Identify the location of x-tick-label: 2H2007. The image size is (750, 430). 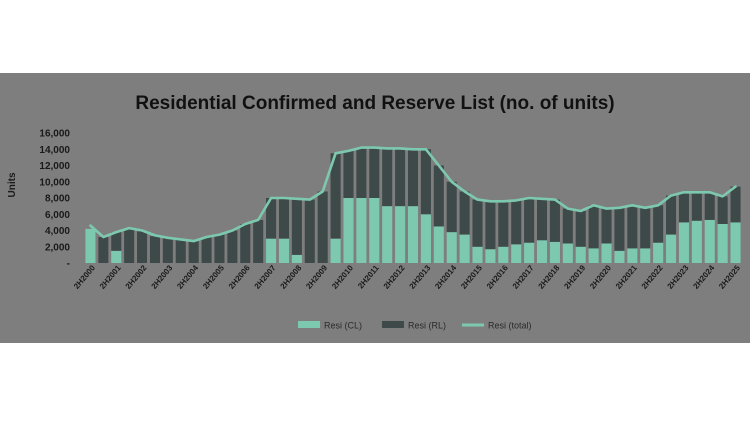
(265, 277).